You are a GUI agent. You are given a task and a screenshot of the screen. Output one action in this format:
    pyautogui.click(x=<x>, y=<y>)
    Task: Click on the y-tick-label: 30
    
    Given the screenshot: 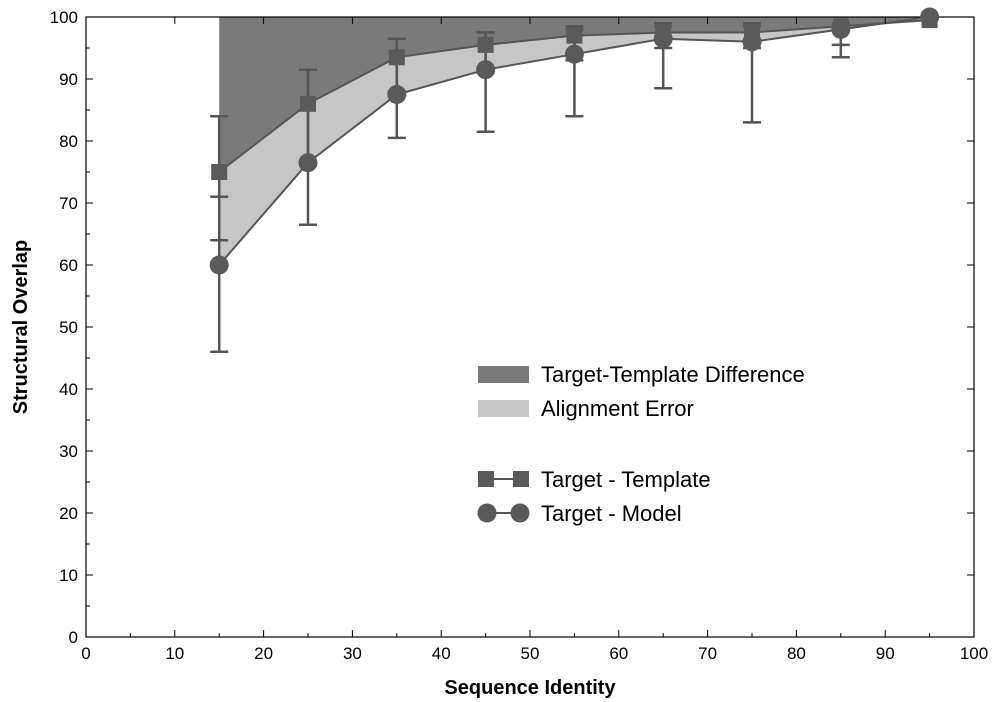 What is the action you would take?
    pyautogui.click(x=68, y=451)
    